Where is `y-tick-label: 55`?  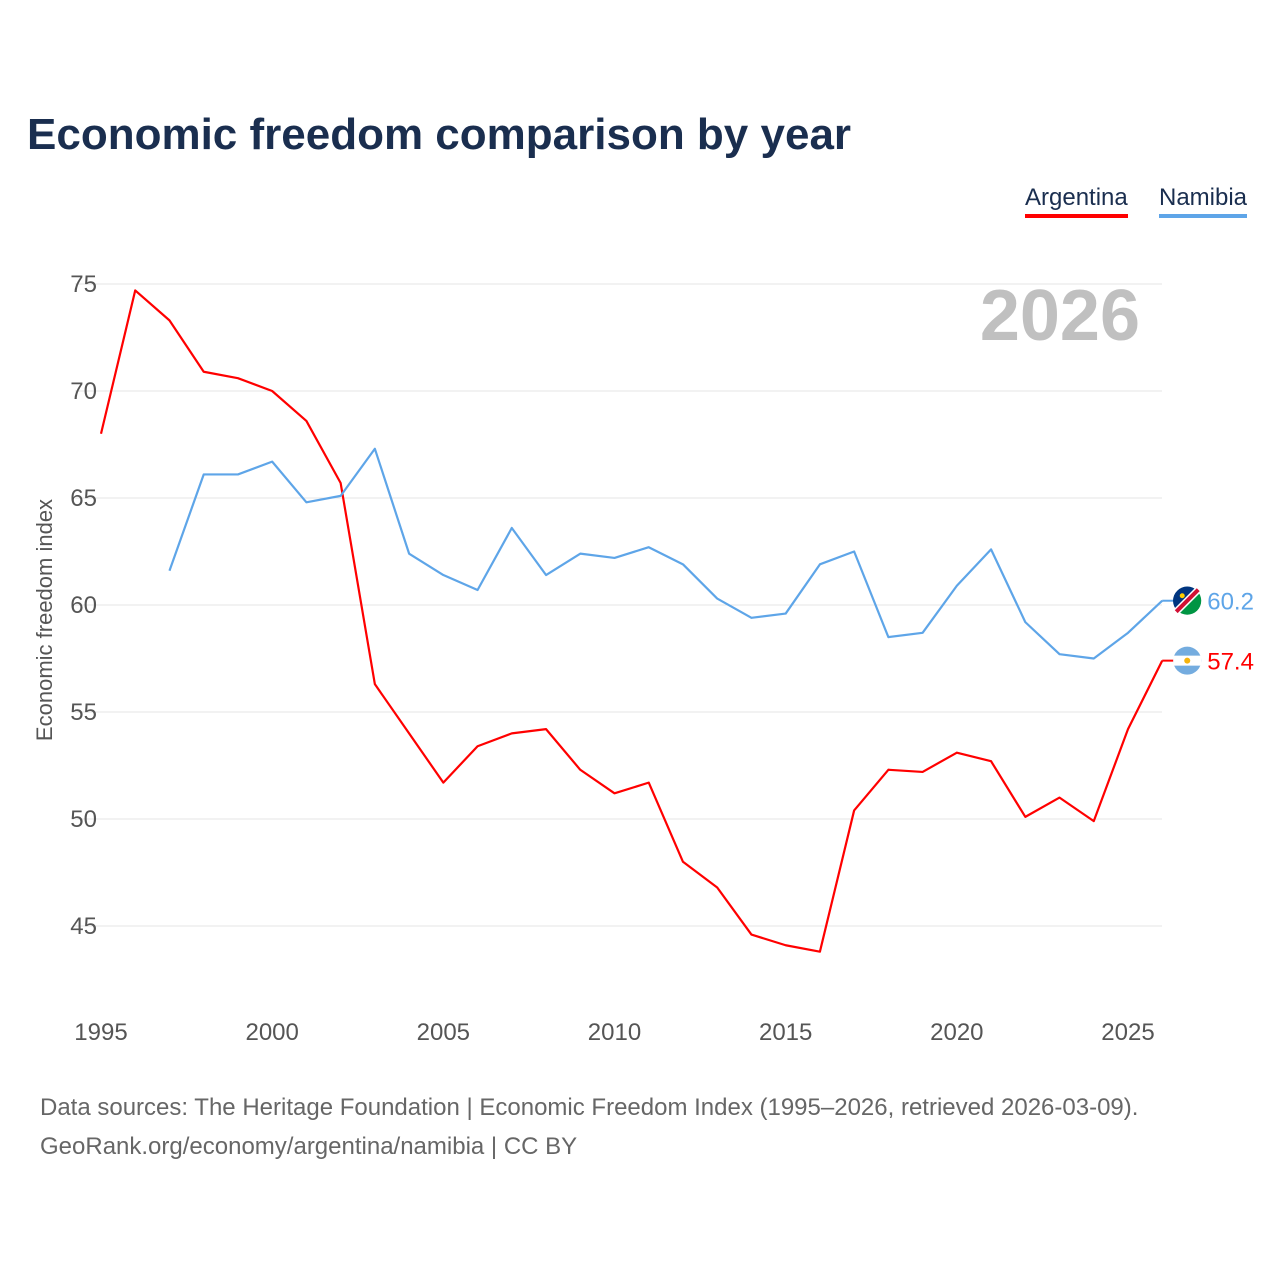 y-tick-label: 55 is located at coordinates (83, 712).